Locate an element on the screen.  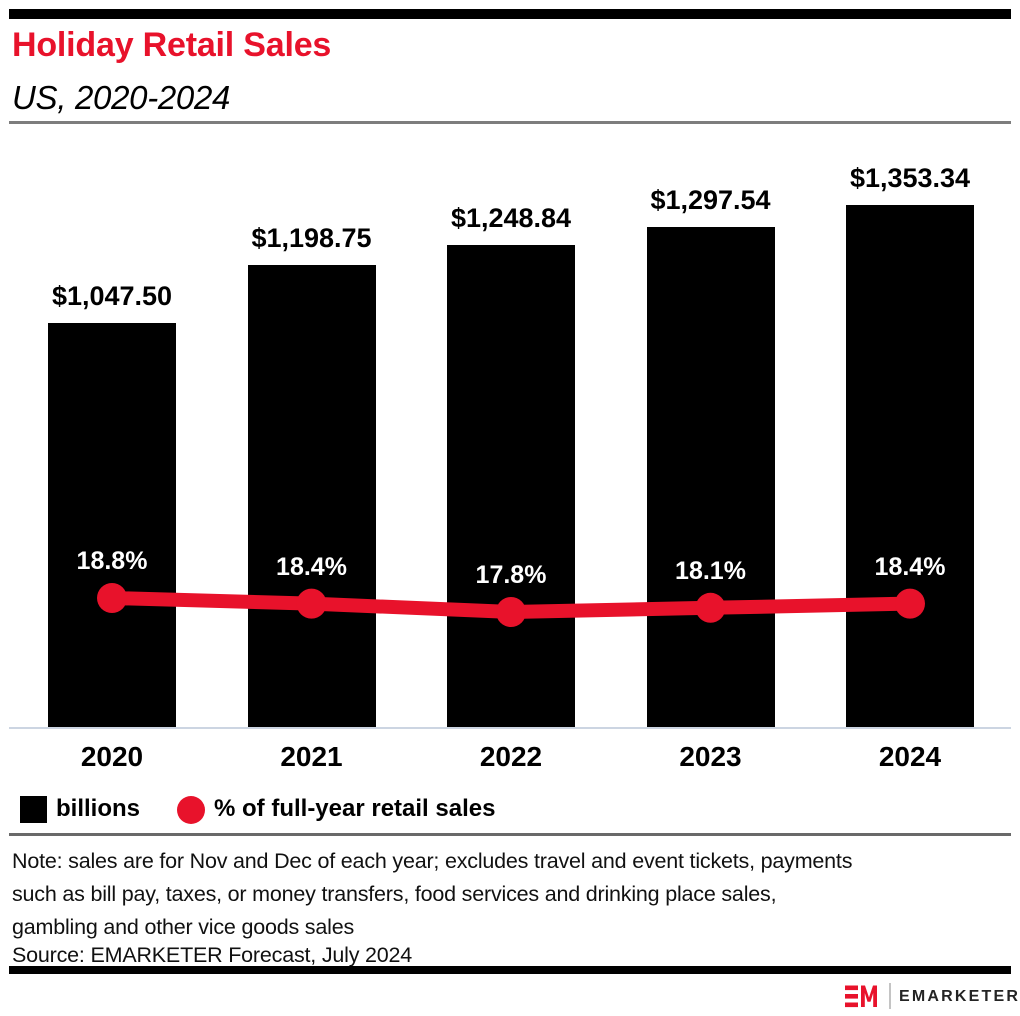
bar-value-label-2020: $1,047.50 is located at coordinates (112, 296).